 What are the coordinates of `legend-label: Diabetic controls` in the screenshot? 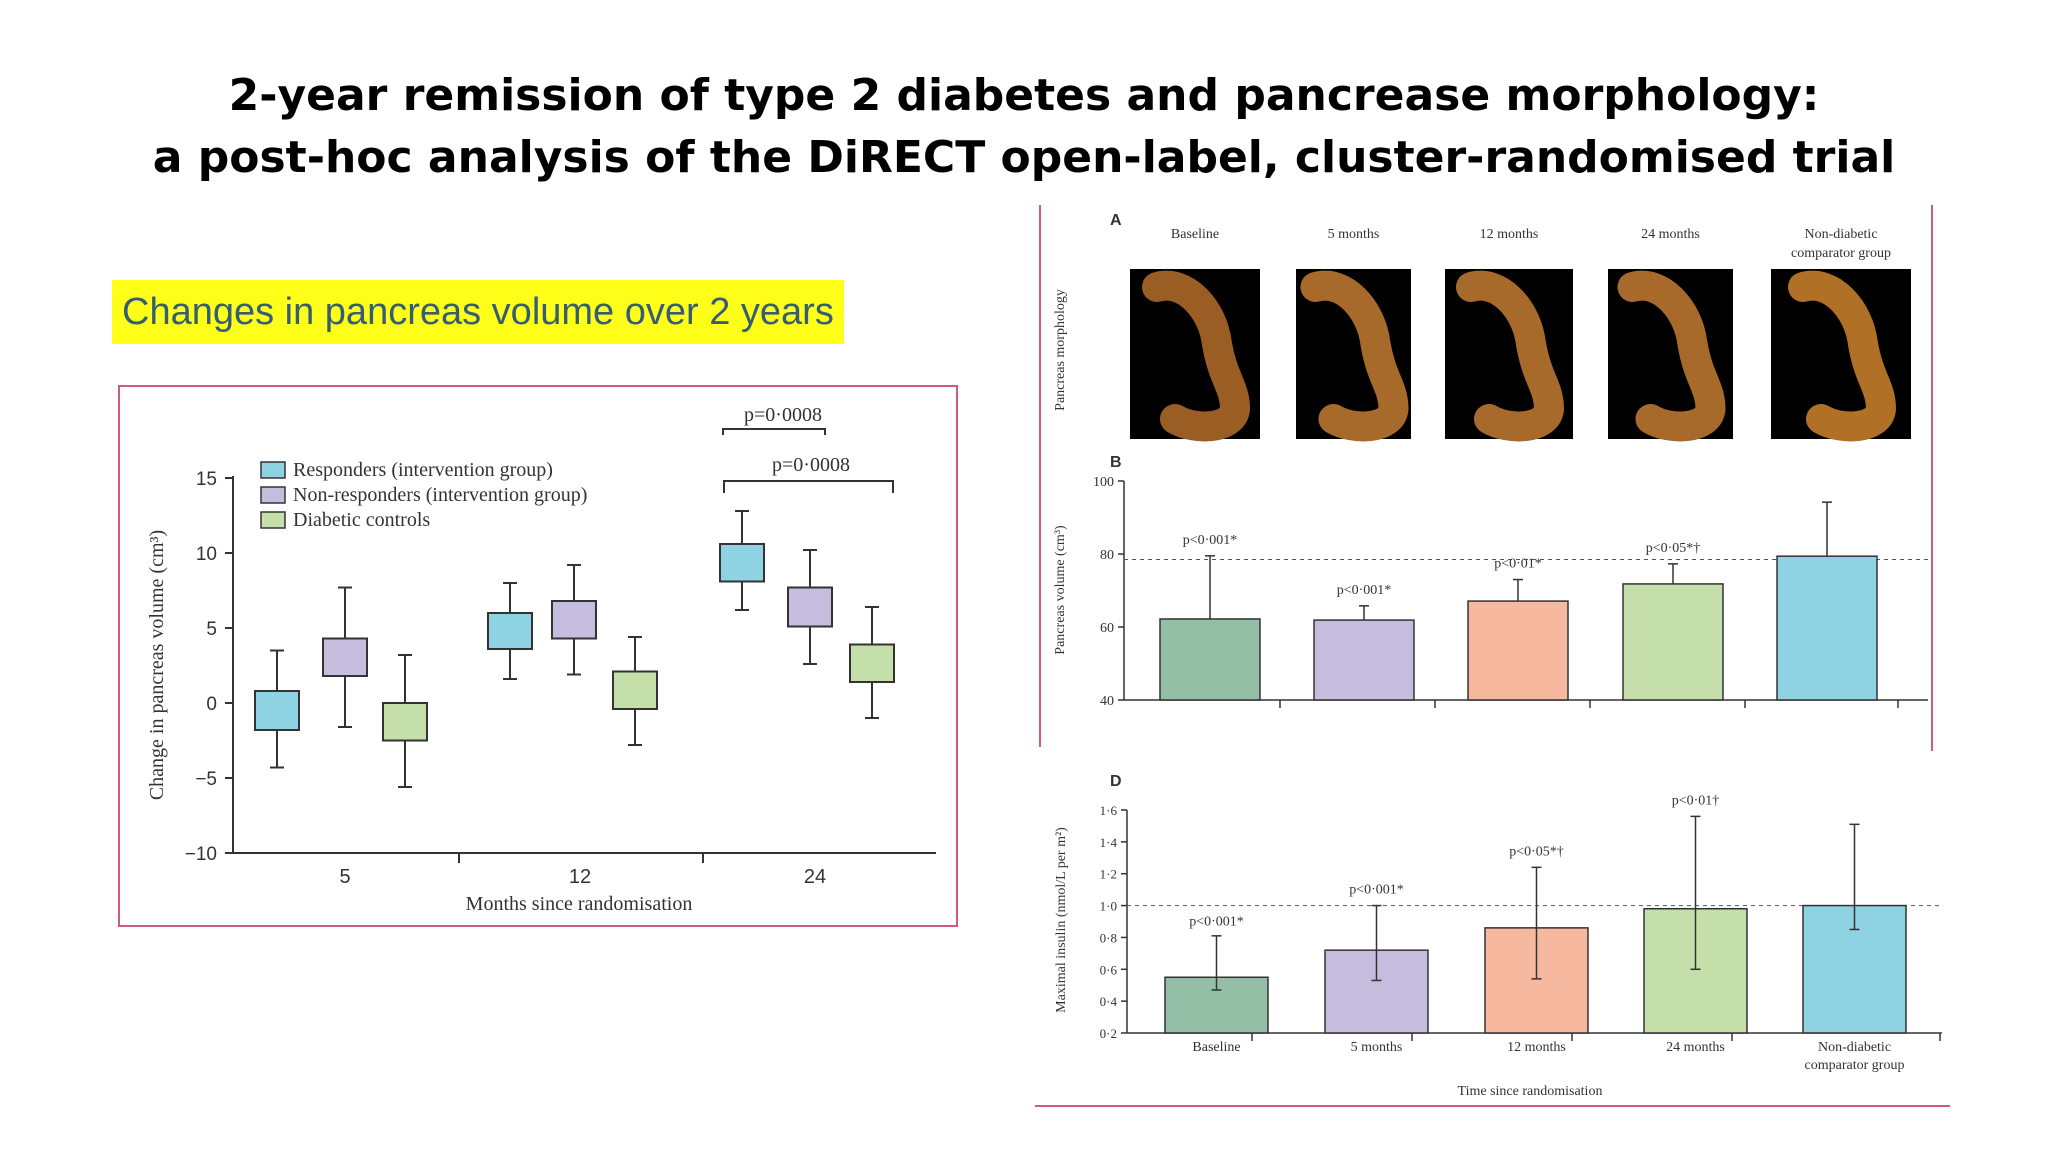 It's located at (361, 520).